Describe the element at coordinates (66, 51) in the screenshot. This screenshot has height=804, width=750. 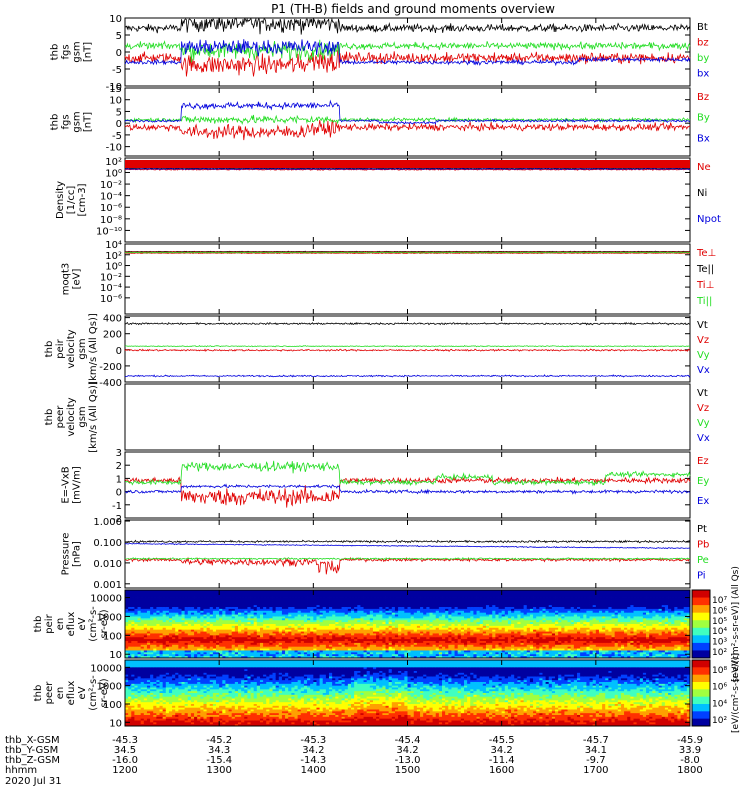
I see `ylabel-line: fgs` at that location.